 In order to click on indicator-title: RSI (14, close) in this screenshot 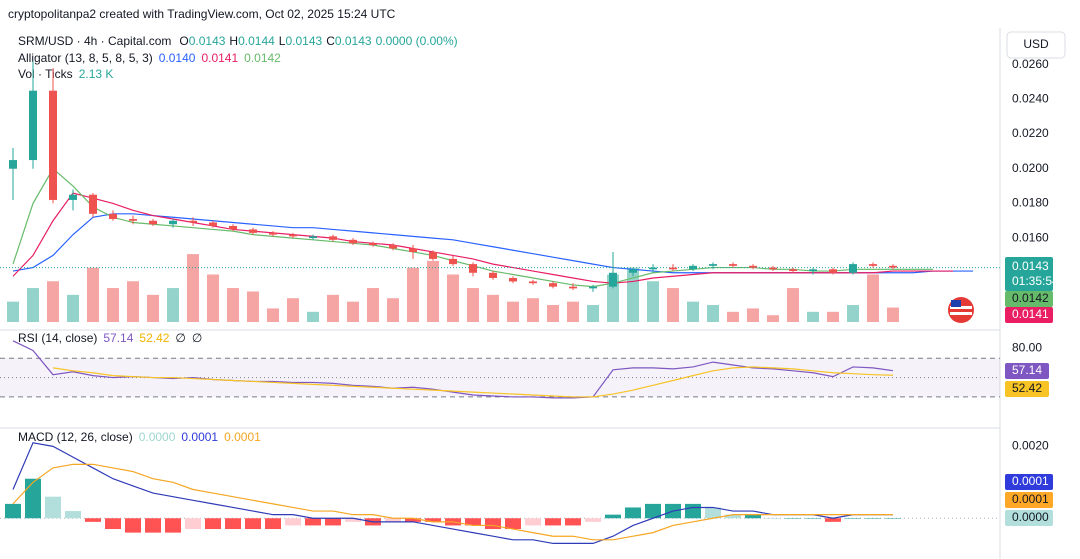, I will do `click(57, 338)`.